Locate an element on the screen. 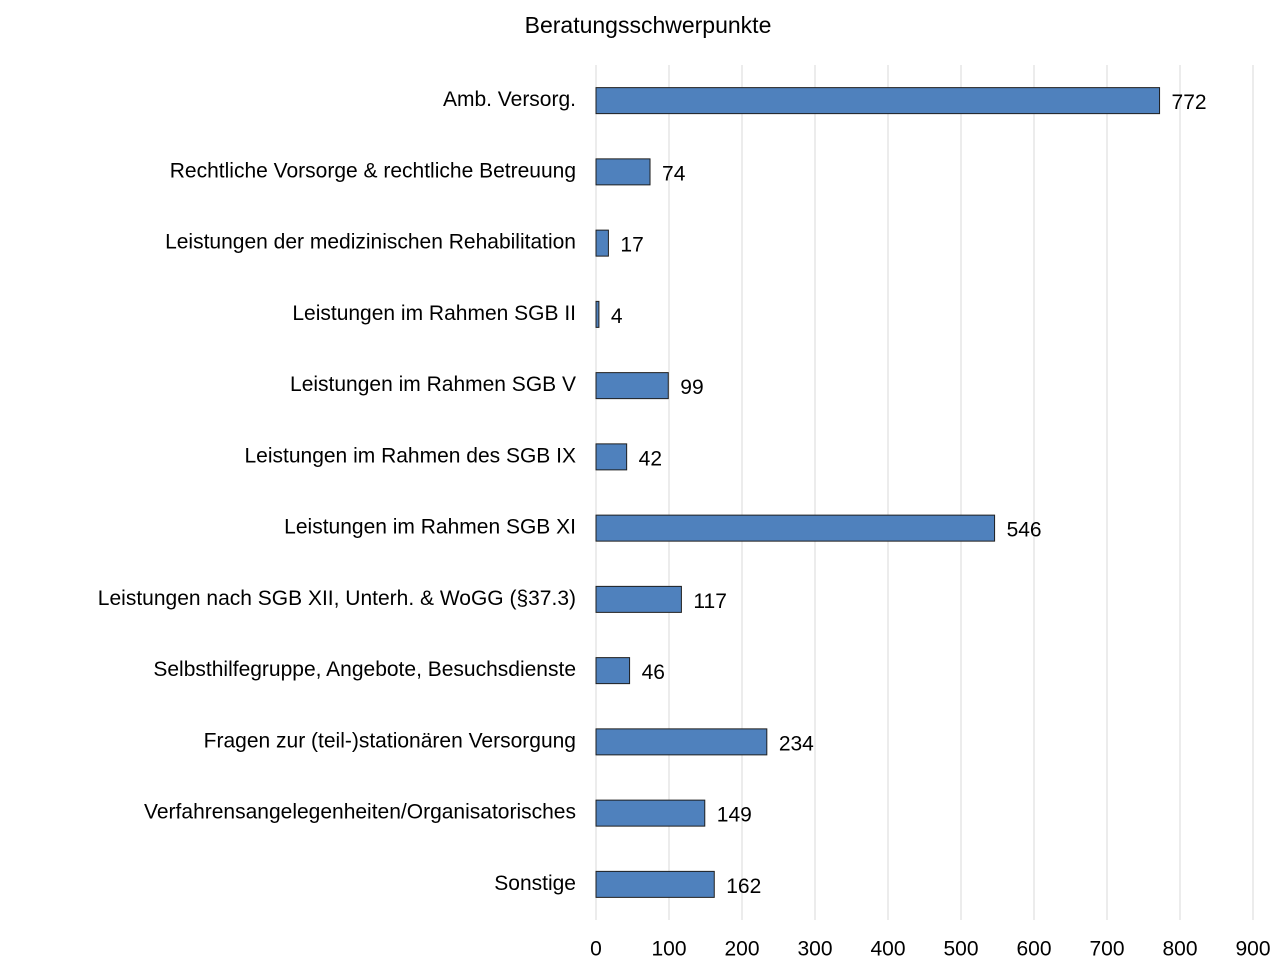 This screenshot has width=1280, height=967. data-label: 117 is located at coordinates (709, 601).